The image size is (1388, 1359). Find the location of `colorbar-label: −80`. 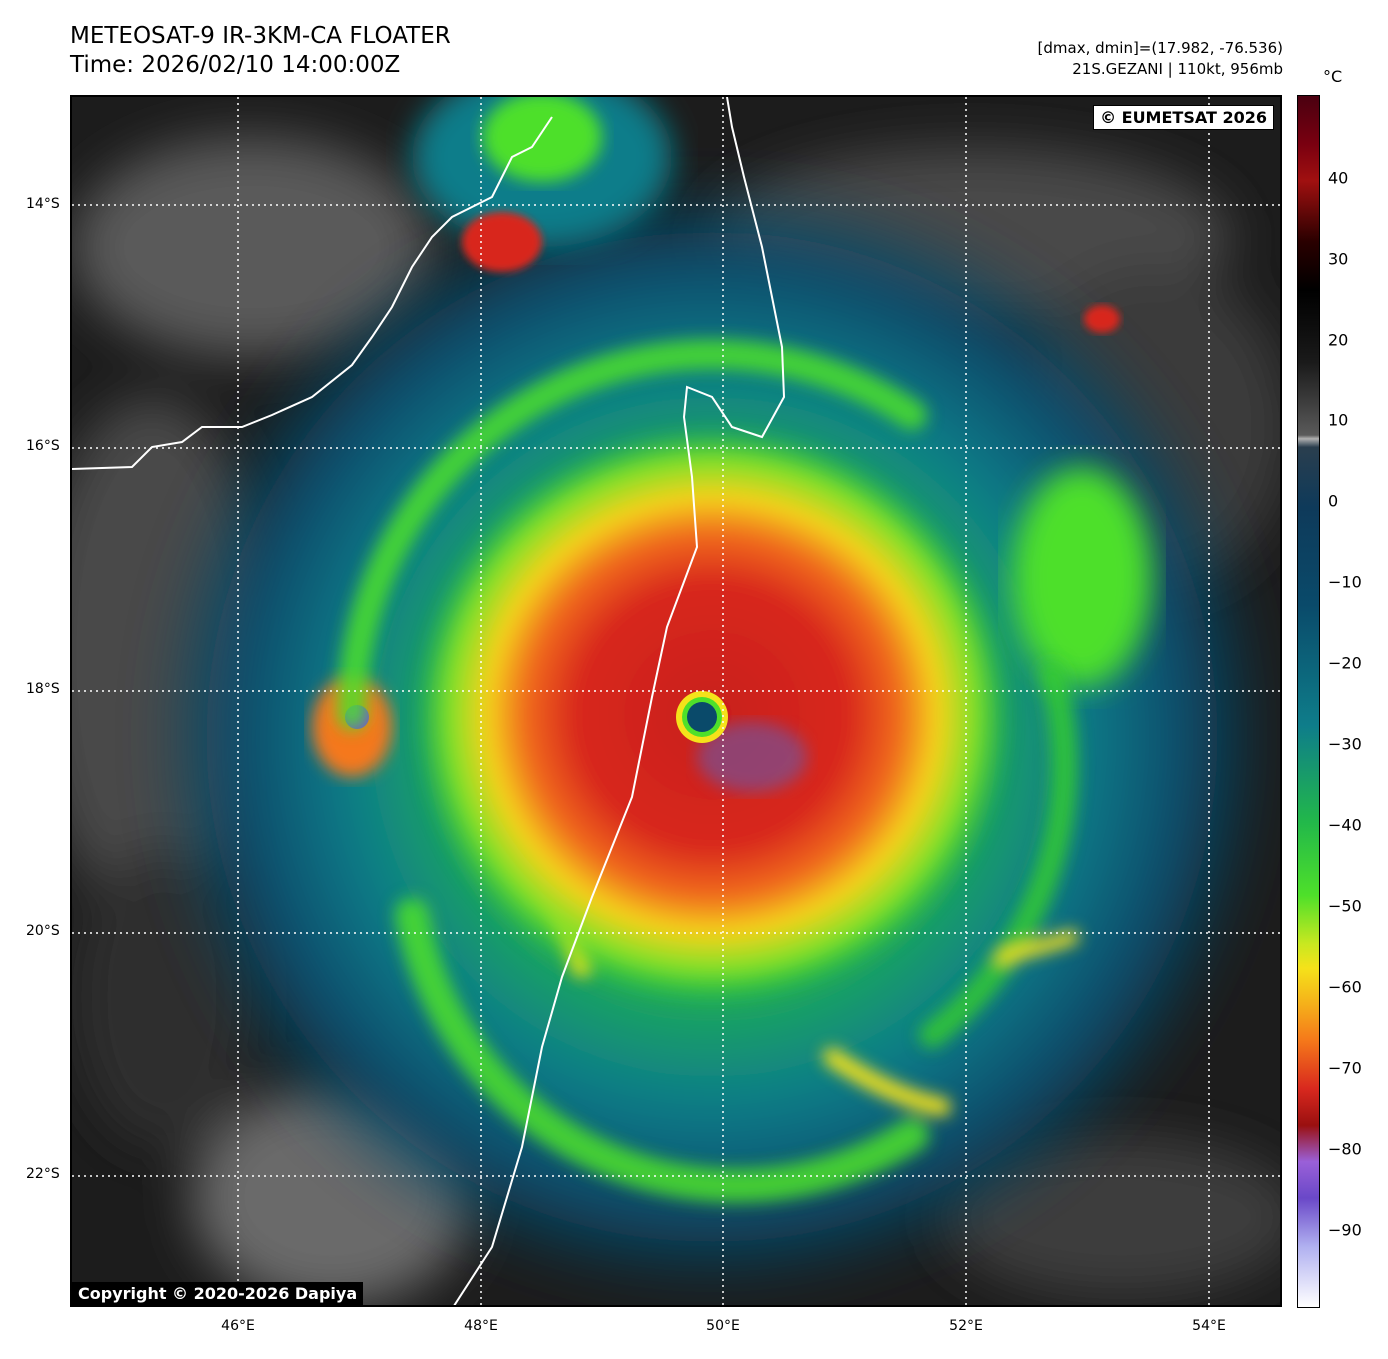

colorbar-label: −80 is located at coordinates (1345, 1149).